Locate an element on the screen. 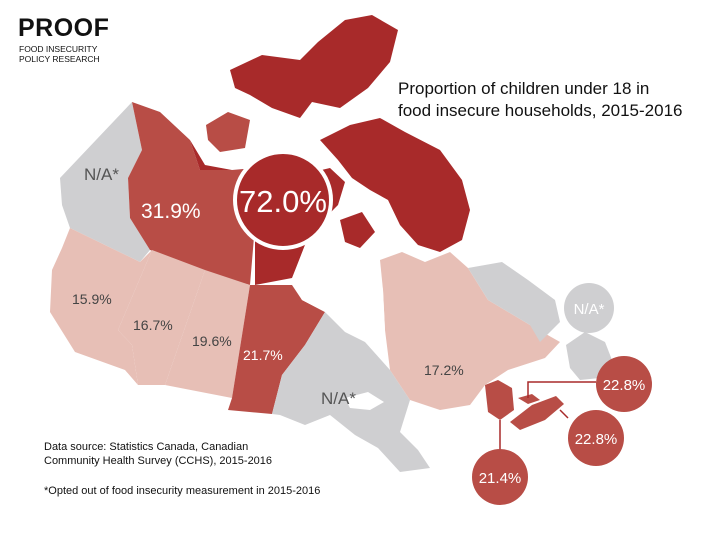 Image resolution: width=722 pixels, height=536 pixels. map-title-line2: food insecure households, 2015-2016 is located at coordinates (540, 110).